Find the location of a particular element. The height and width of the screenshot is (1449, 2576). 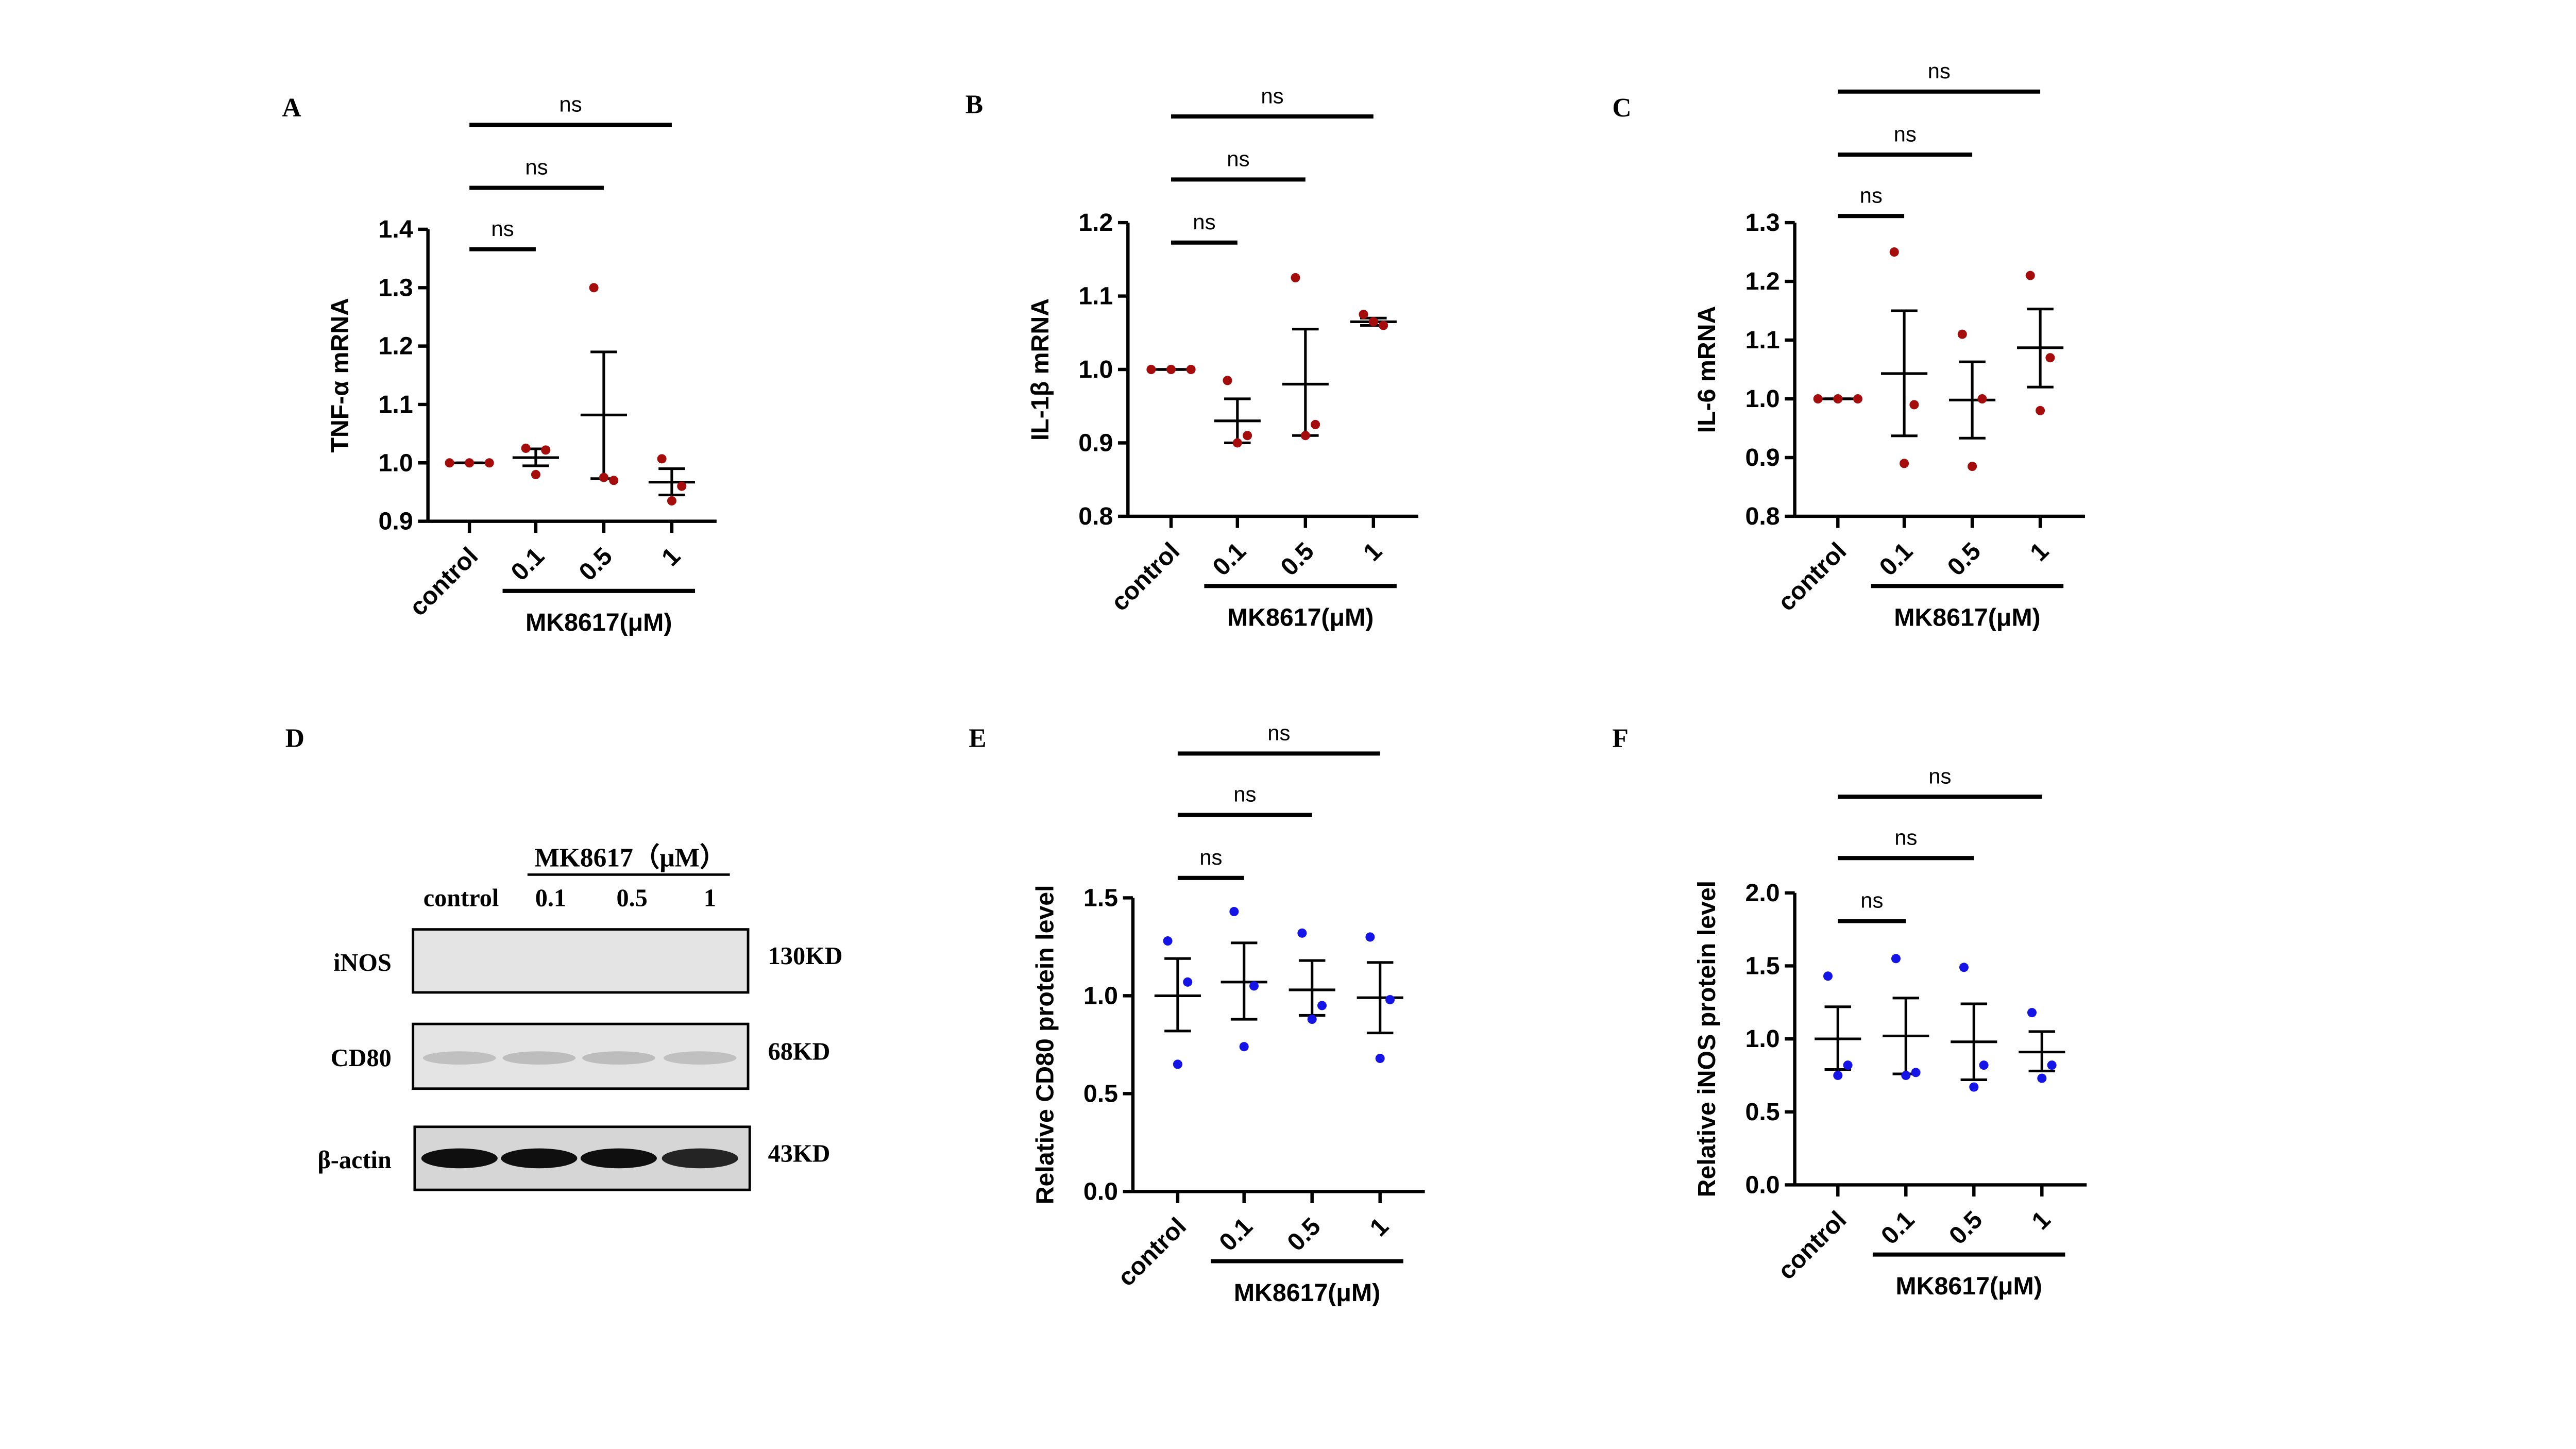

molecular-weight-label: 43KD is located at coordinates (799, 1153).